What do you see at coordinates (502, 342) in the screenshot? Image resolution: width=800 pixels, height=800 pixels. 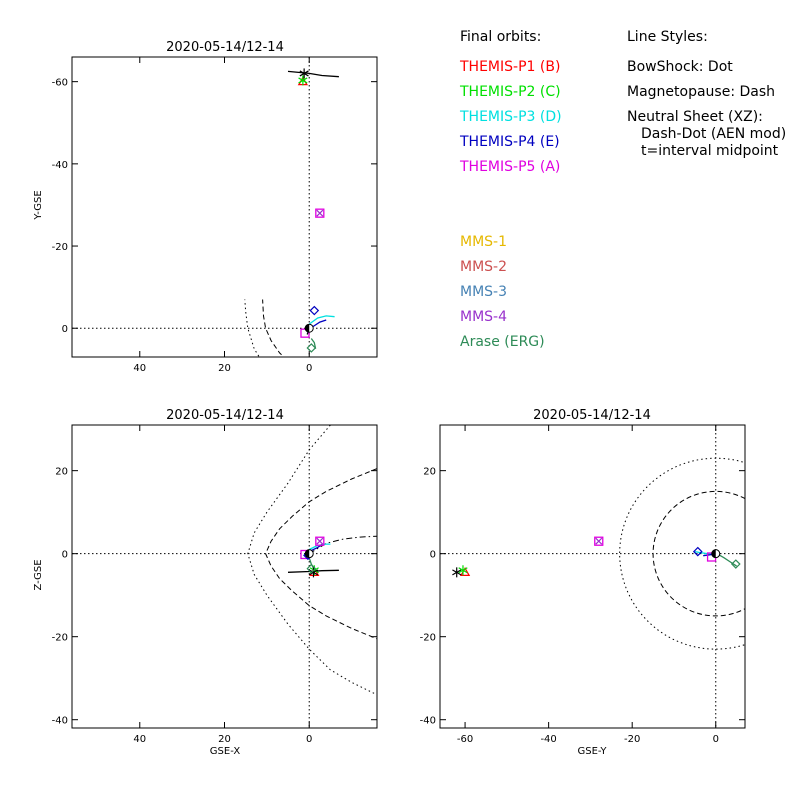 I see `legend-arase: Arase (ERG)` at bounding box center [502, 342].